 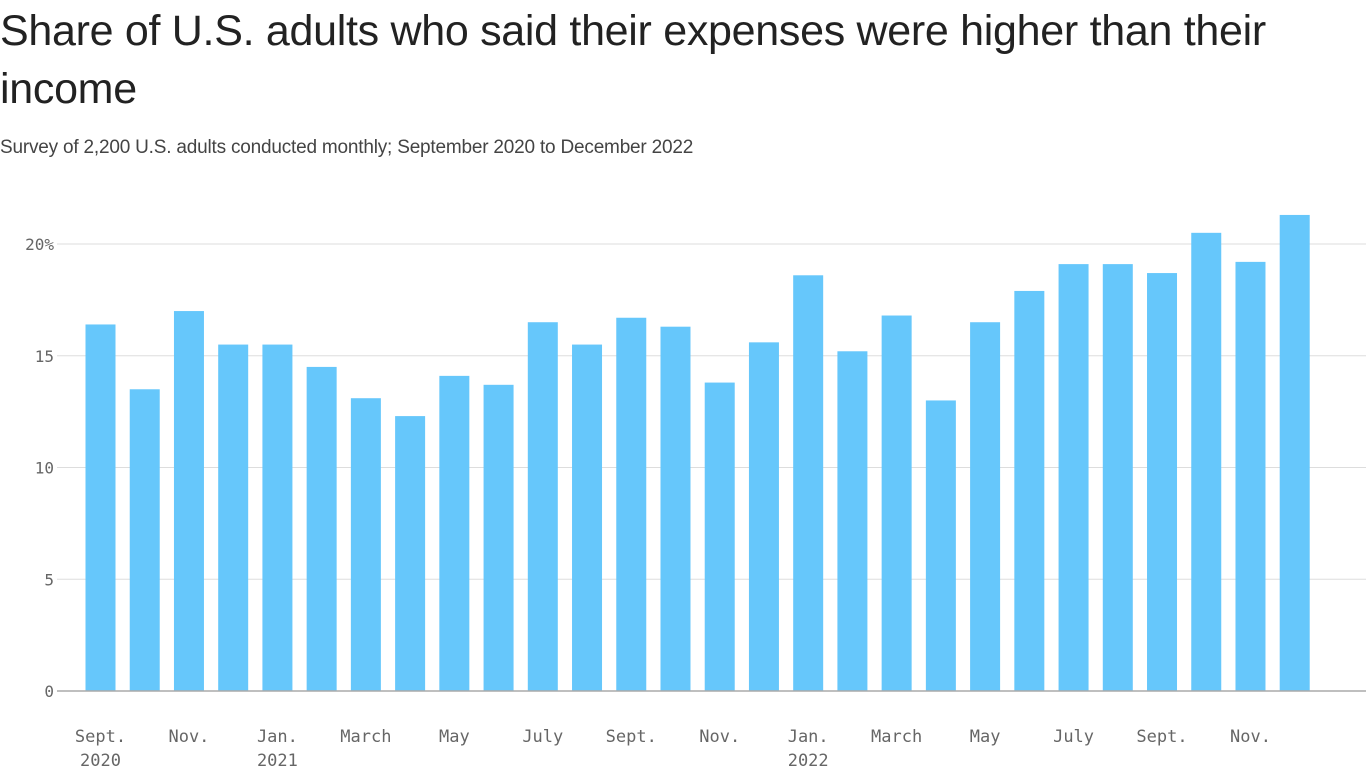 I want to click on bar: Sept. 2020: 16.4, so click(x=100, y=507).